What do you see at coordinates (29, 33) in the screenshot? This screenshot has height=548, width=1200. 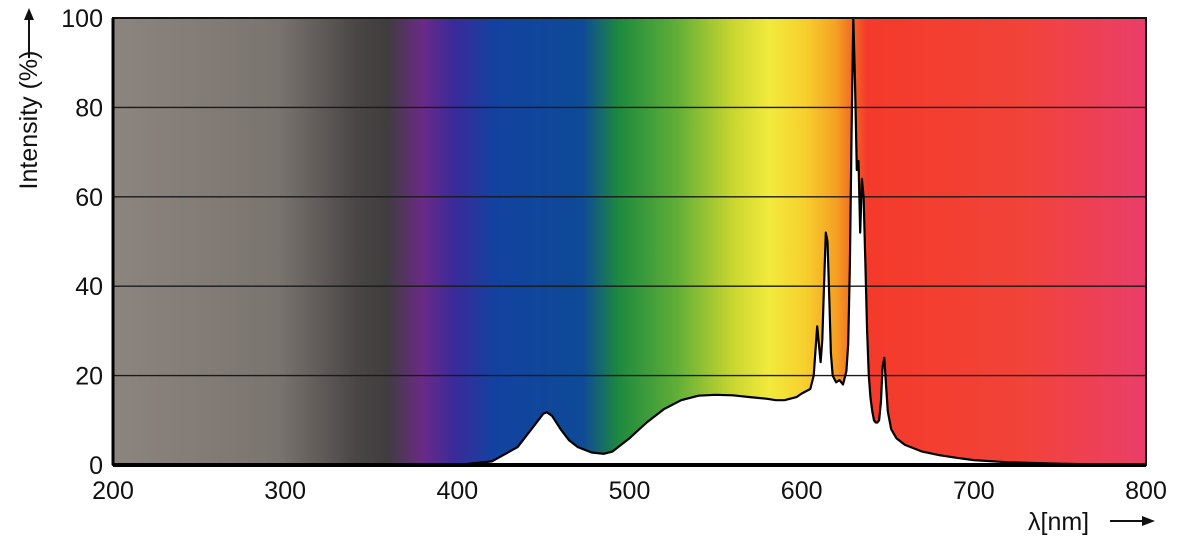 I see `y-axis-arrow-icon` at bounding box center [29, 33].